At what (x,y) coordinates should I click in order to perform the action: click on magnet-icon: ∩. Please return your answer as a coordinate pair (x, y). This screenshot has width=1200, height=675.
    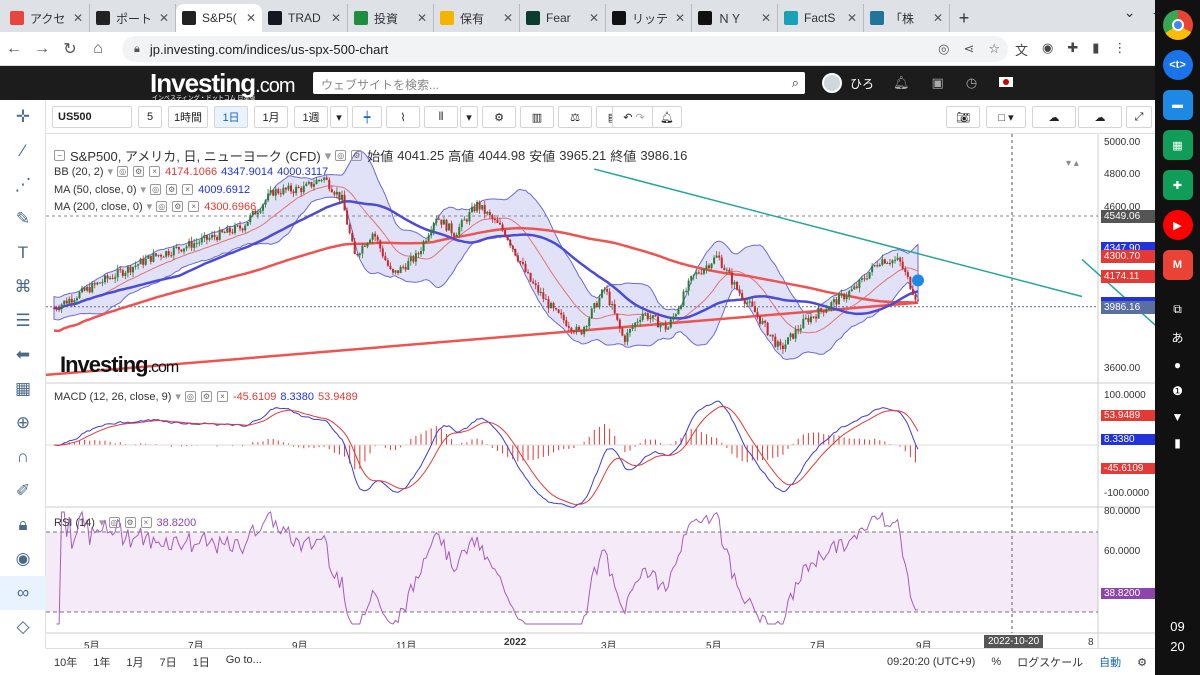
    Looking at the image, I should click on (23, 456).